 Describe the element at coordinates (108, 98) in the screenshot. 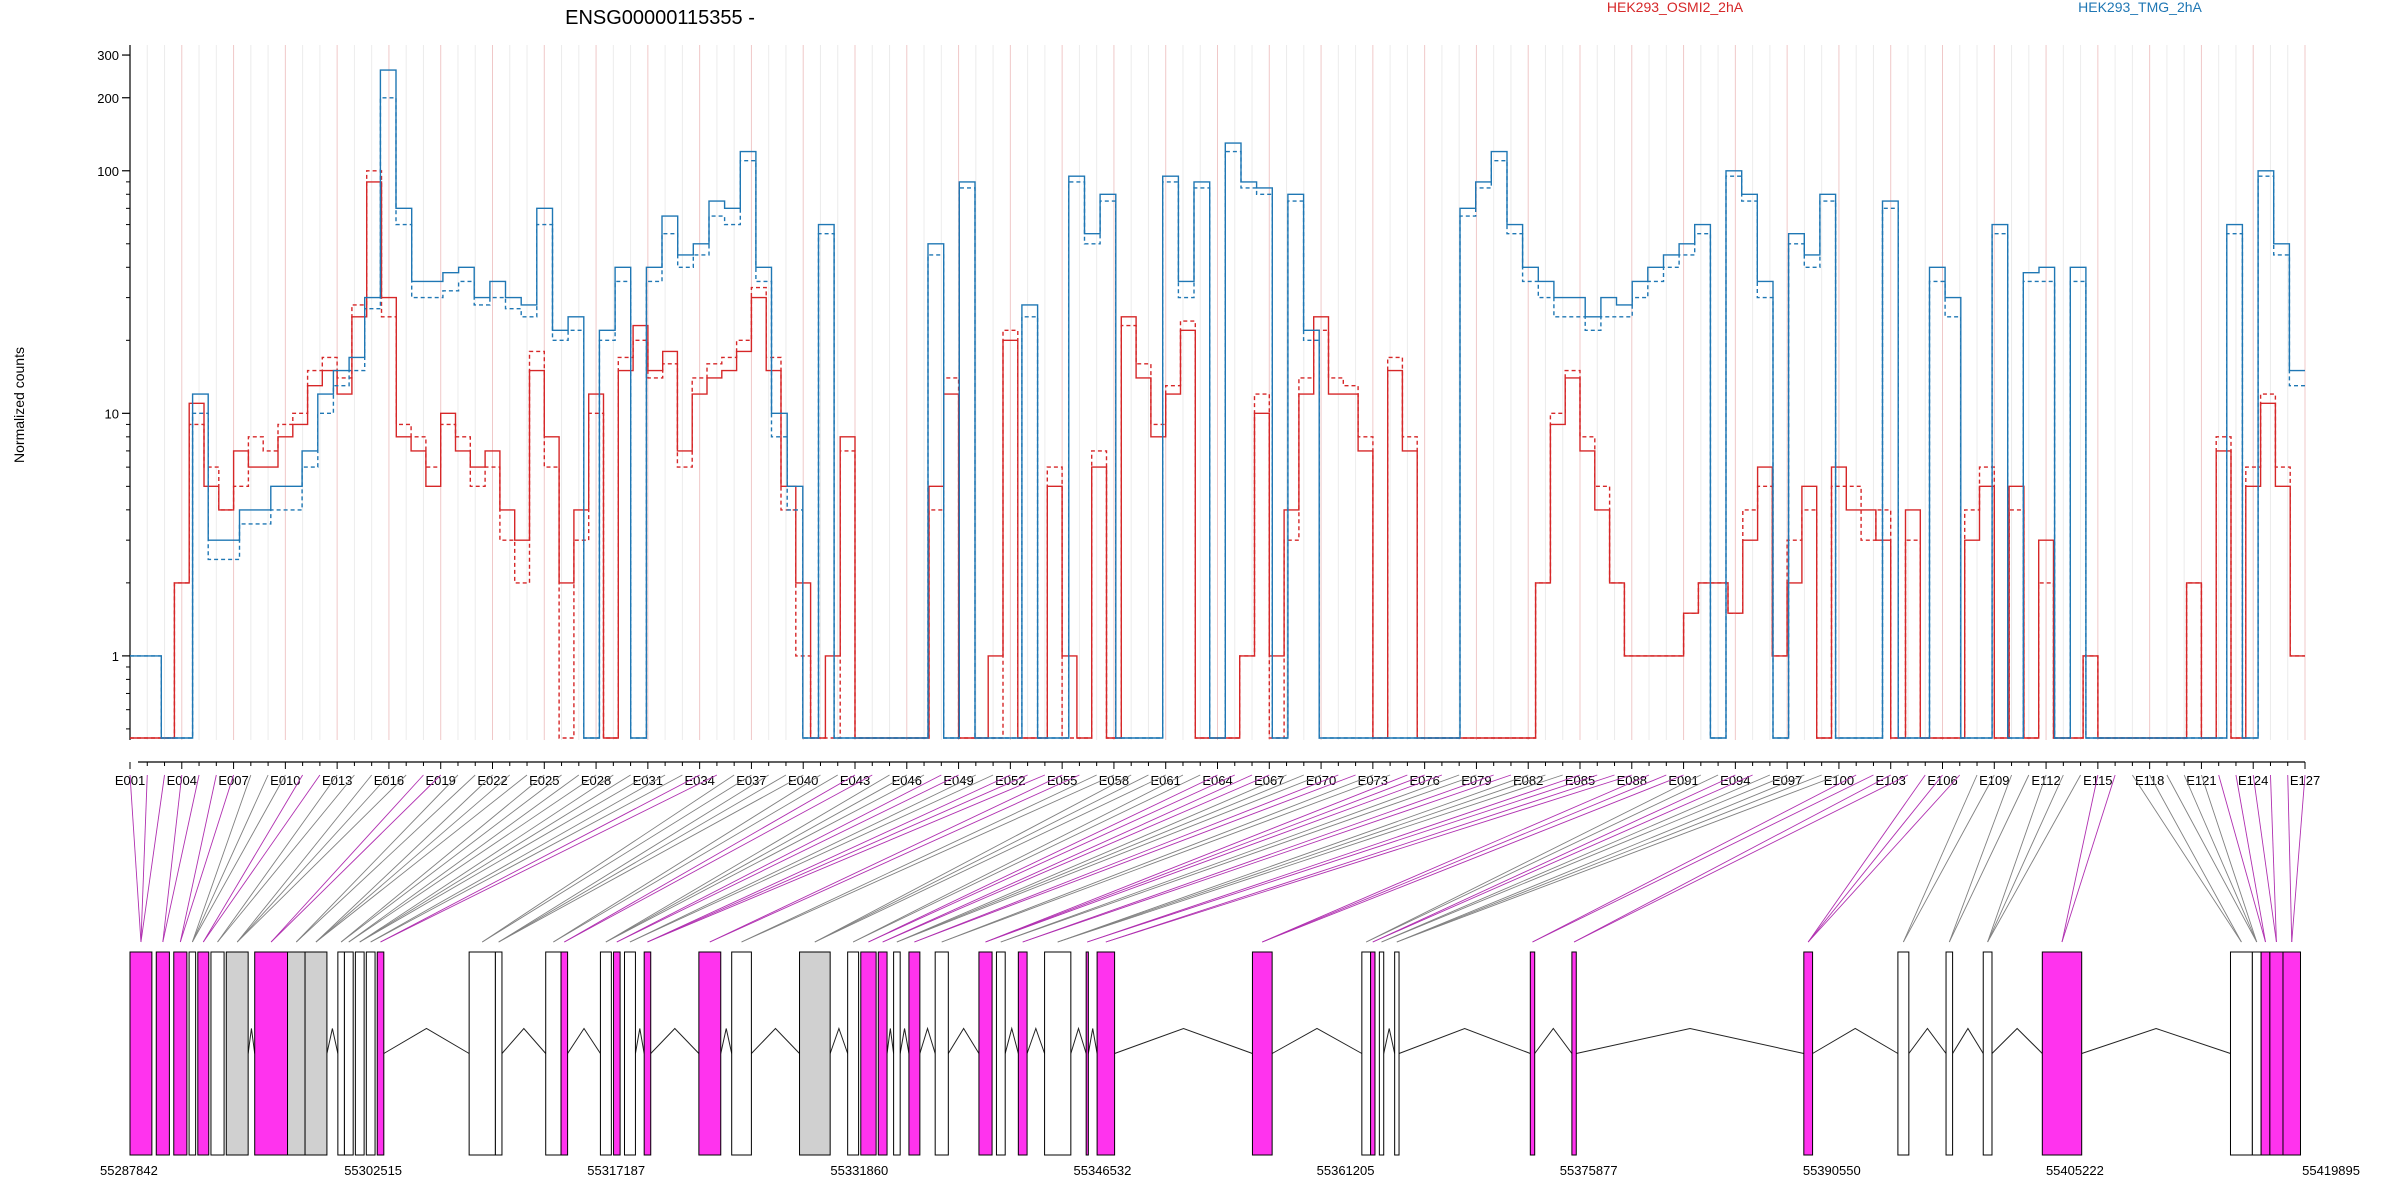

I see `y-tick-label: 200` at that location.